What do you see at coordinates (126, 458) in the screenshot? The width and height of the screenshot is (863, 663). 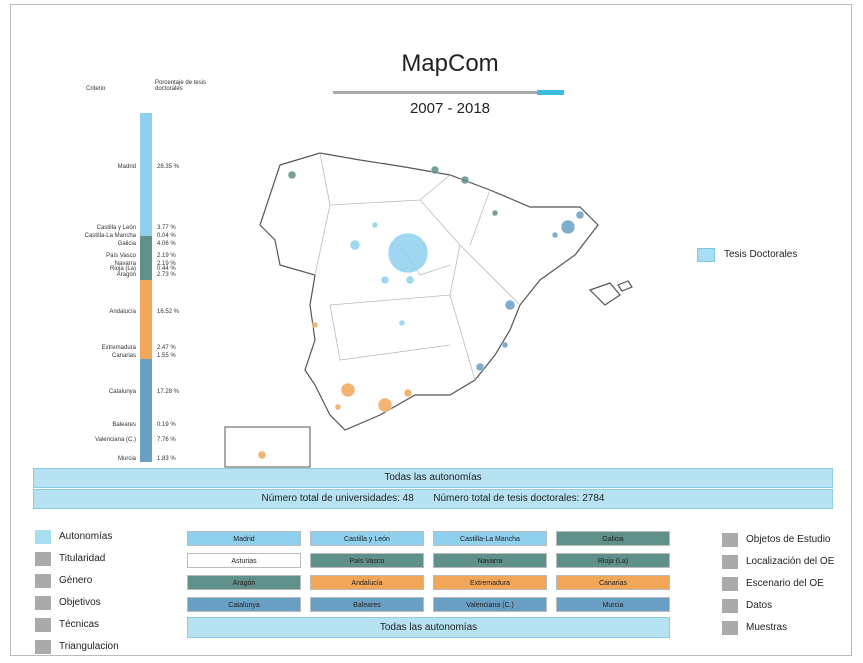 I see `criteria-name: Murcia` at bounding box center [126, 458].